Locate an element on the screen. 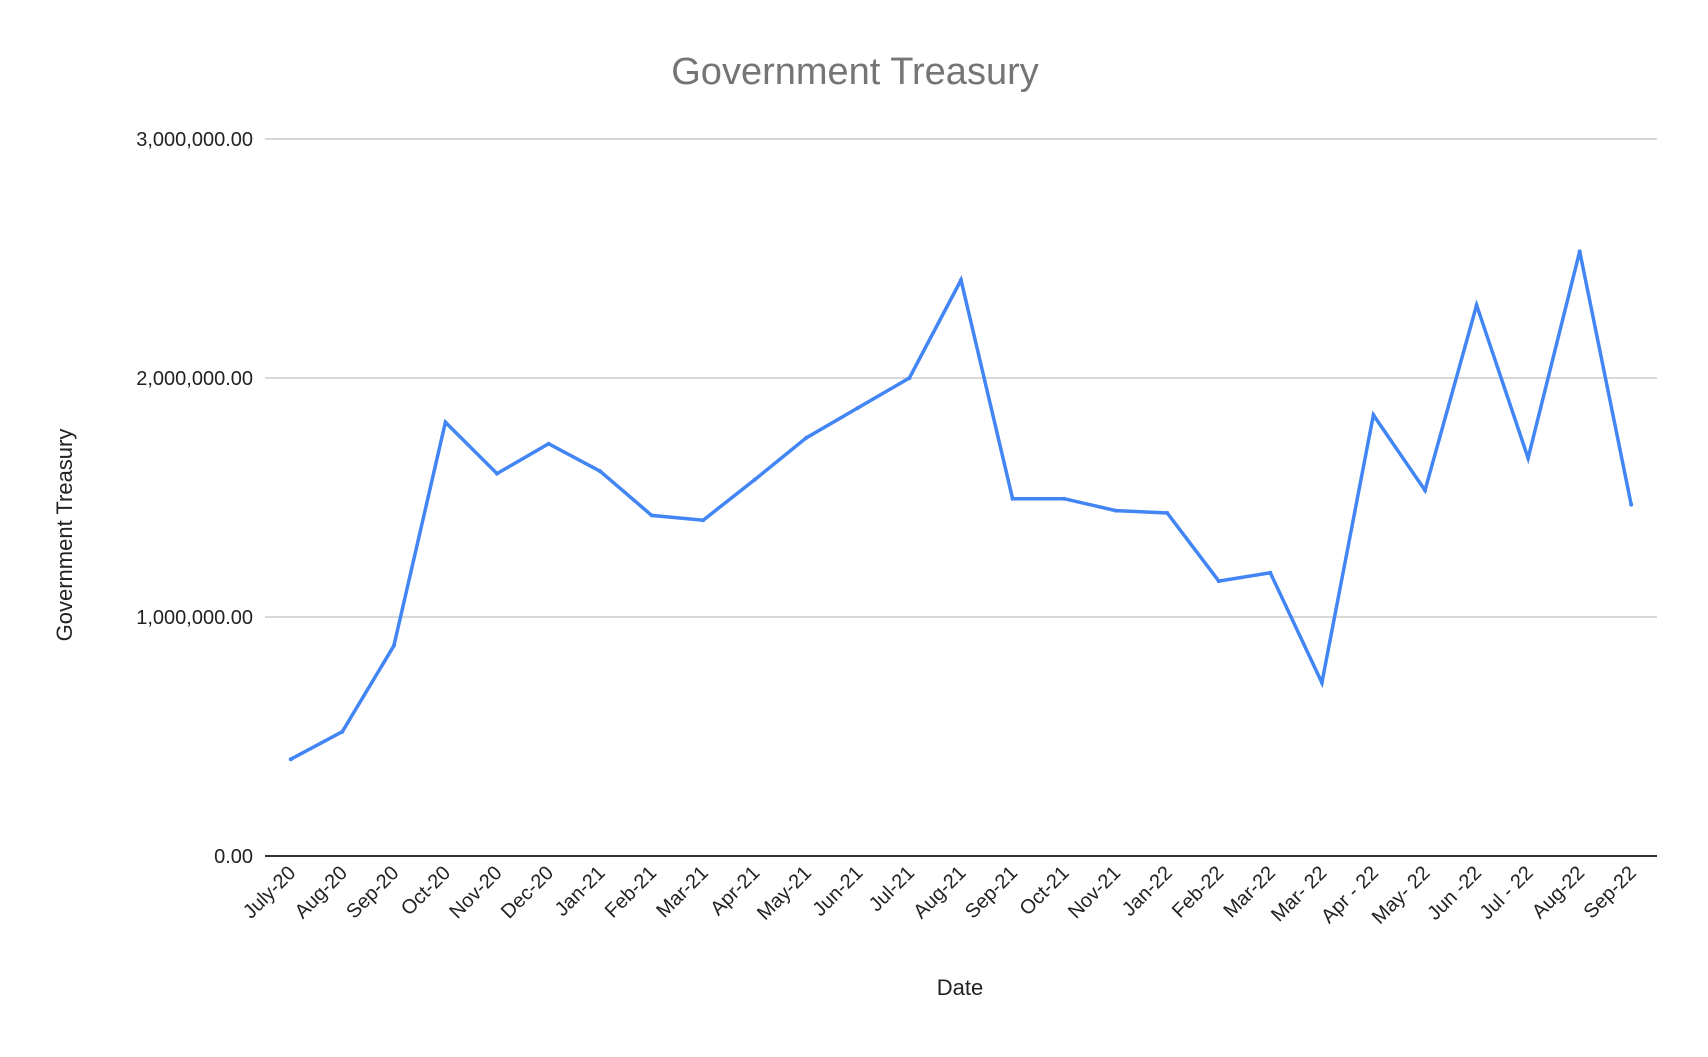  y-tick-label: 2,000,000.00 is located at coordinates (194, 379).